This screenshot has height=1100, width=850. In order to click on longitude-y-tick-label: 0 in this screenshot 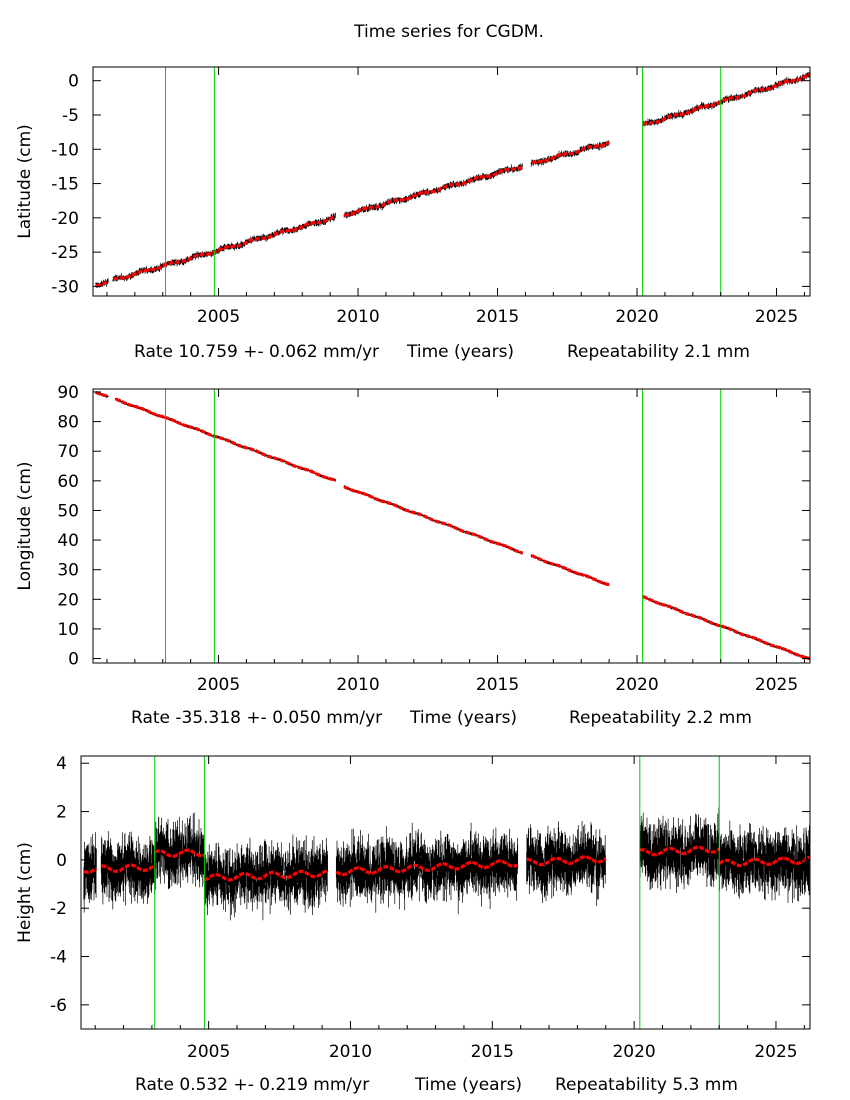, I will do `click(73, 660)`.